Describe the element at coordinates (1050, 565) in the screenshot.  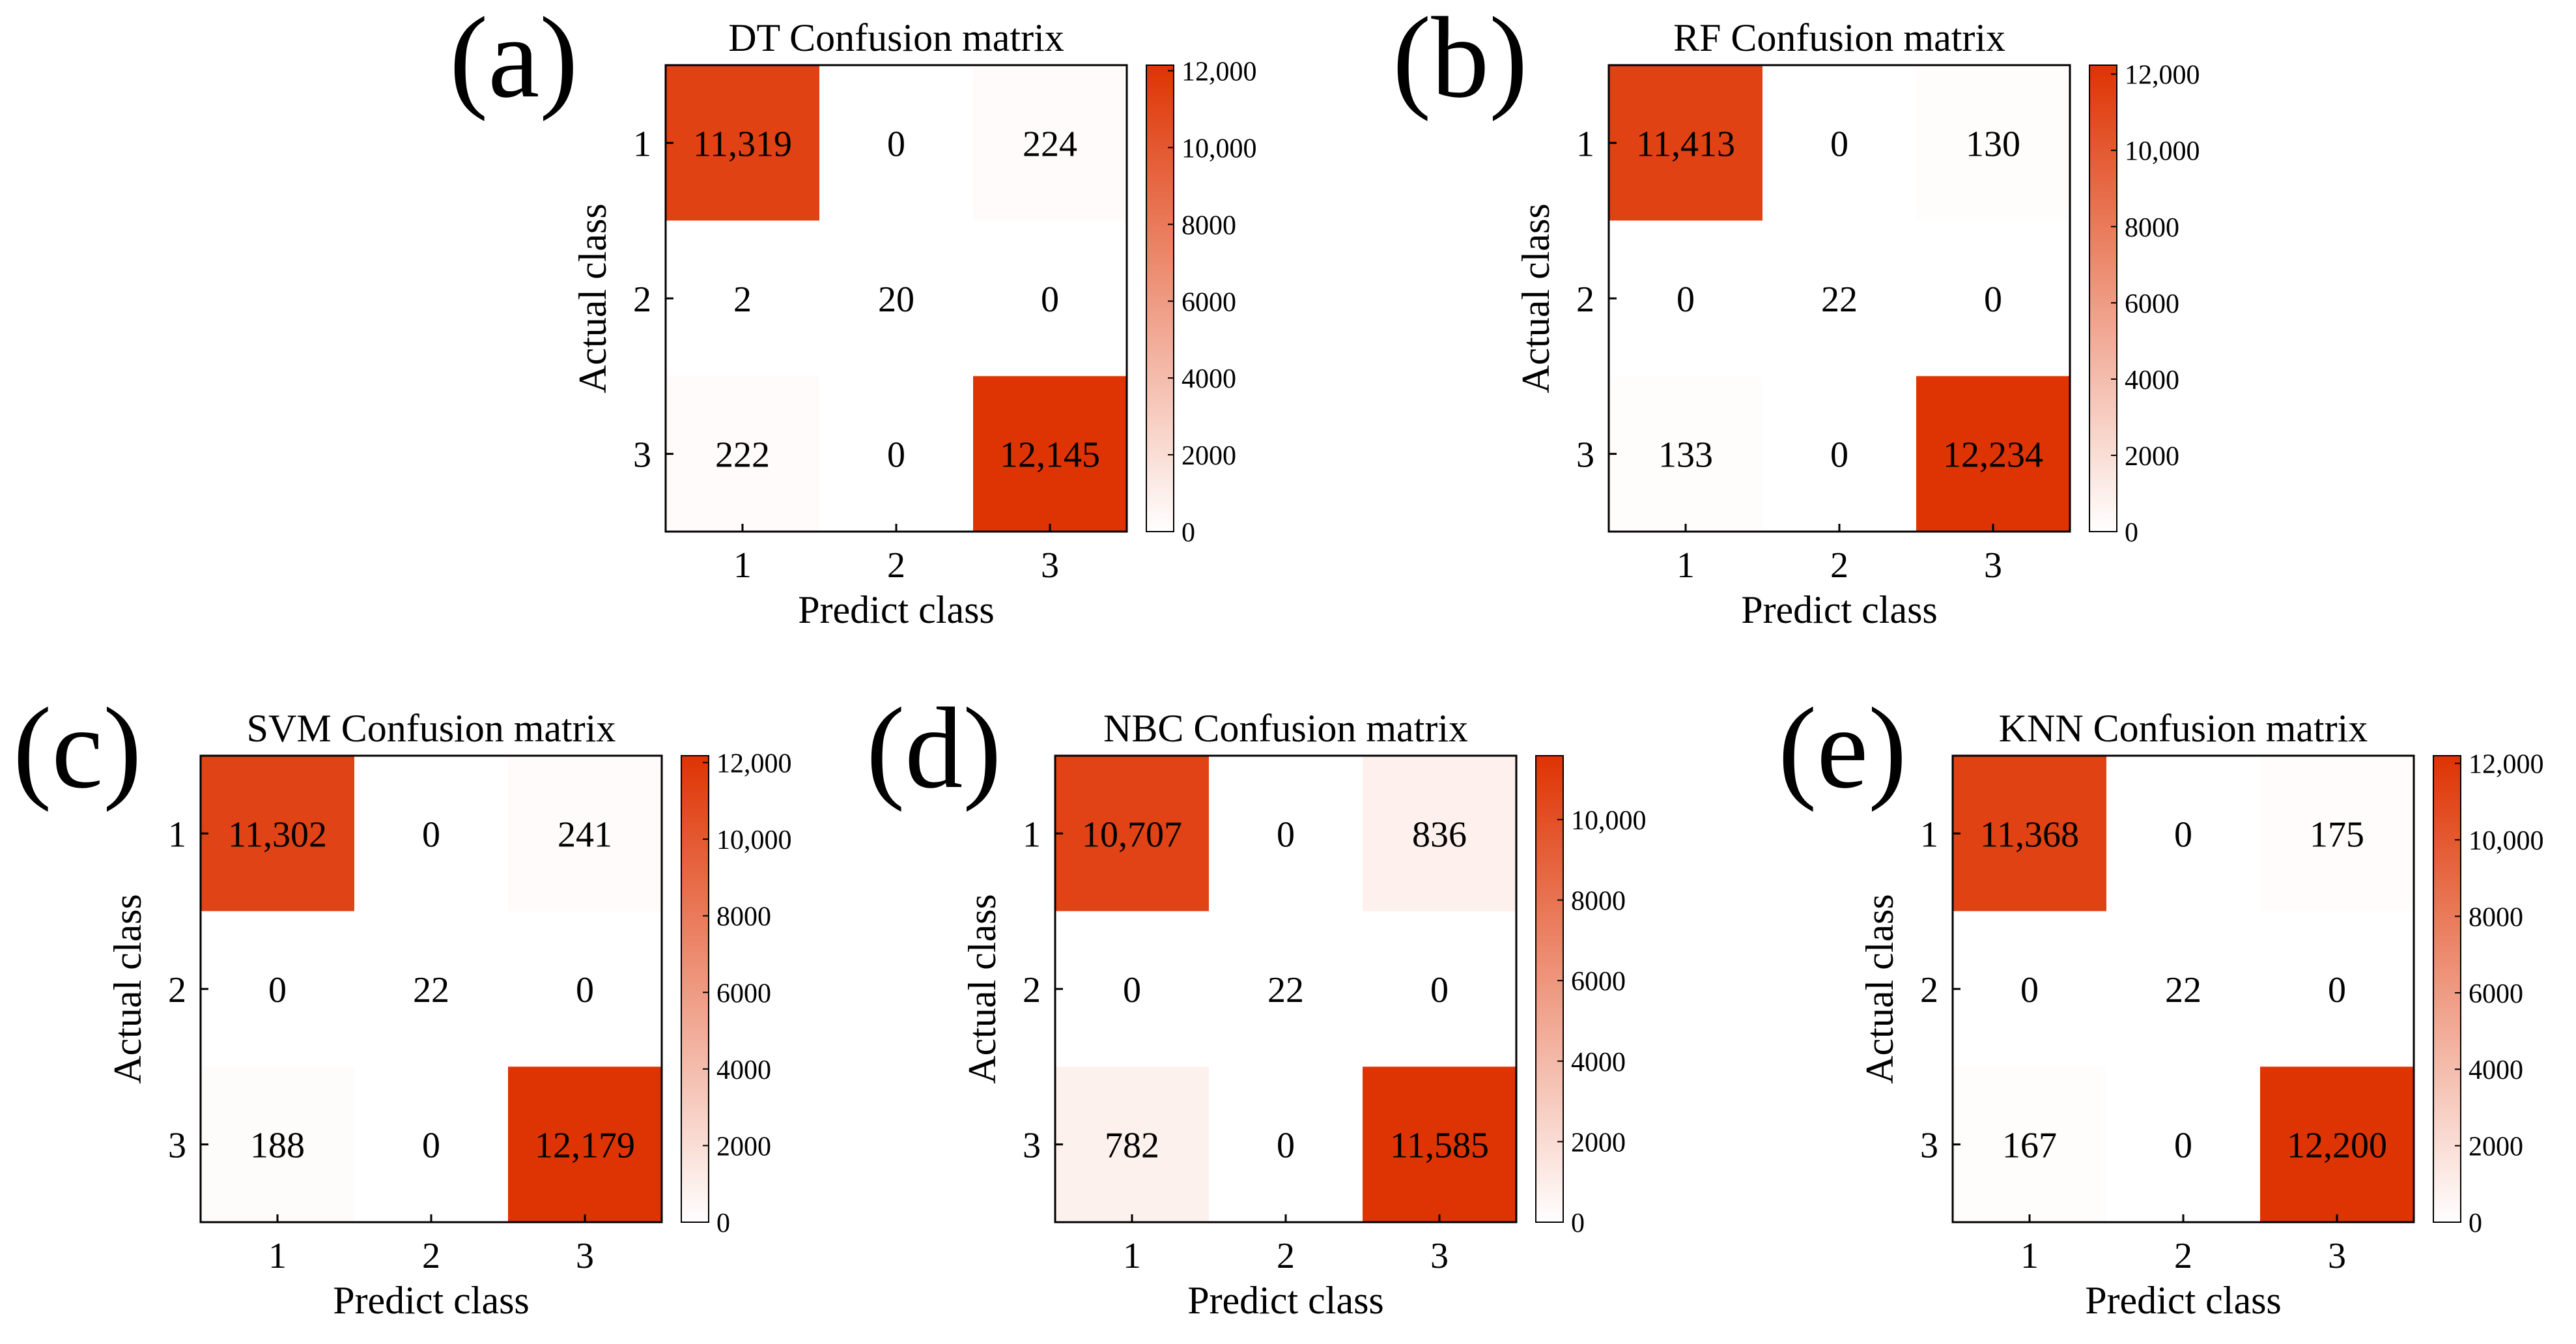
I see `x-tick-label: 3` at that location.